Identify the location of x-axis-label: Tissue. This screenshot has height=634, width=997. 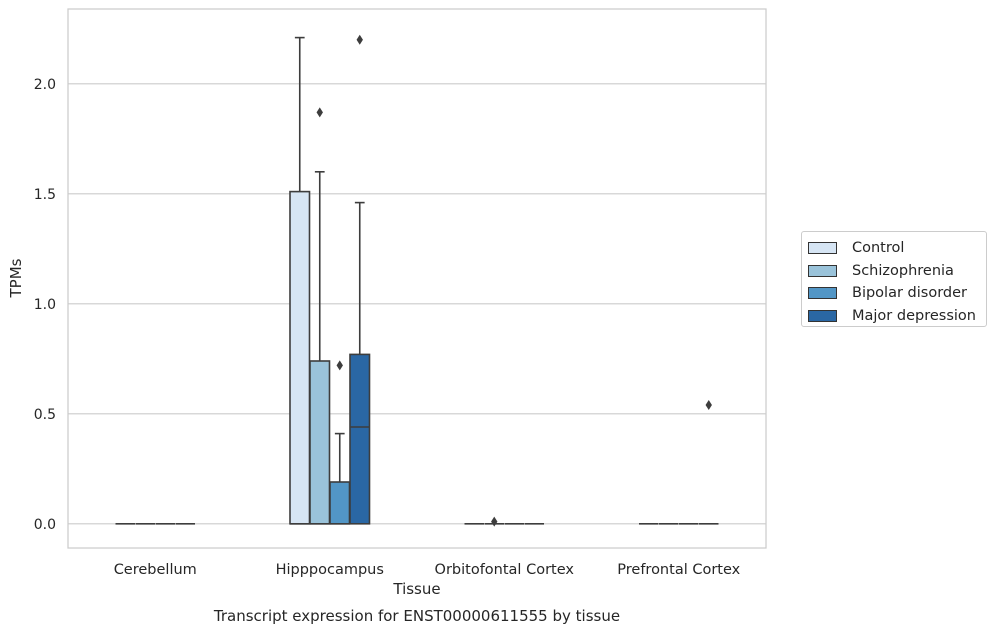
(417, 589).